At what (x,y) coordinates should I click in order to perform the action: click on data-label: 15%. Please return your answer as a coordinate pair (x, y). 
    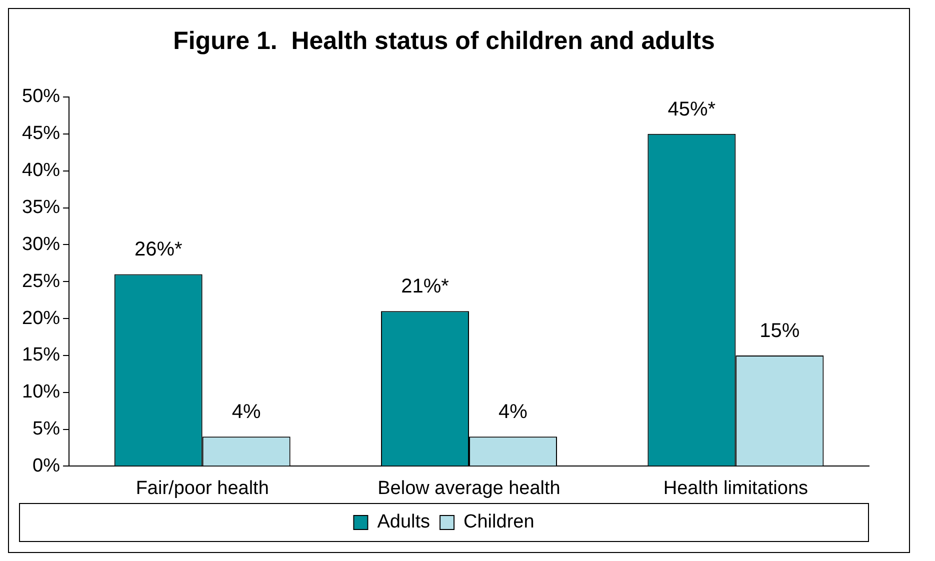
    Looking at the image, I should click on (780, 331).